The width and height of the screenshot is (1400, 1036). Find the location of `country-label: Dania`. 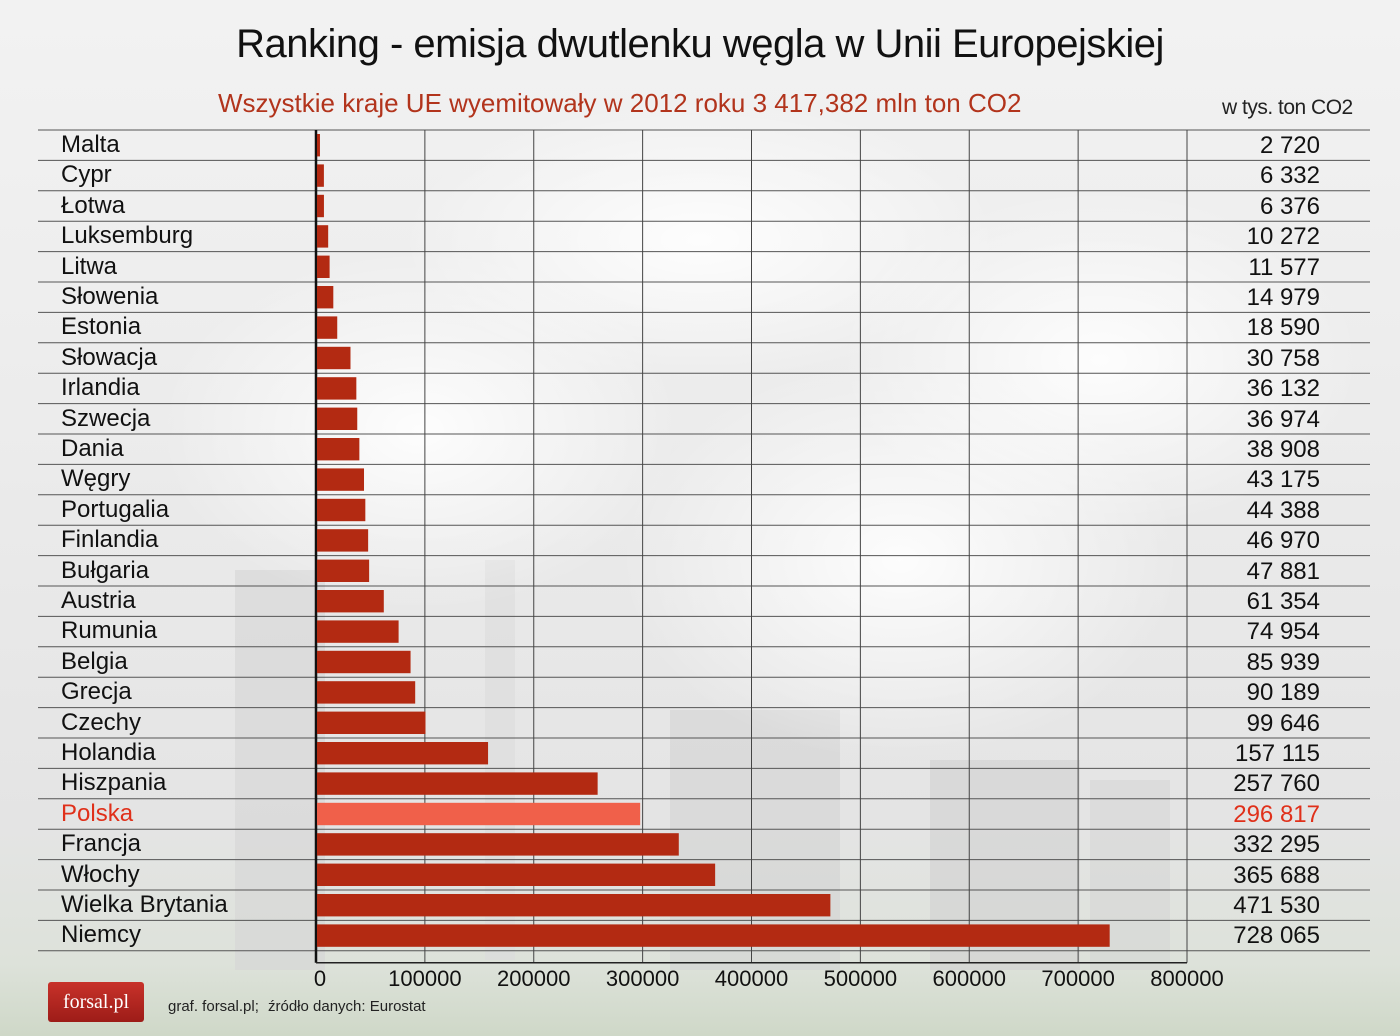

country-label: Dania is located at coordinates (92, 448).